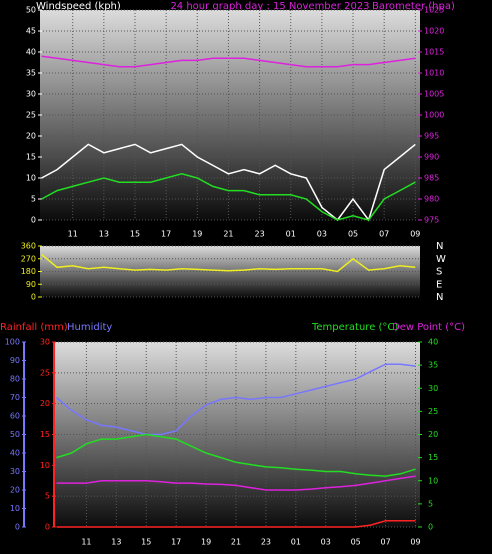 The width and height of the screenshot is (492, 554). I want to click on y-tick-label: 270, so click(28, 258).